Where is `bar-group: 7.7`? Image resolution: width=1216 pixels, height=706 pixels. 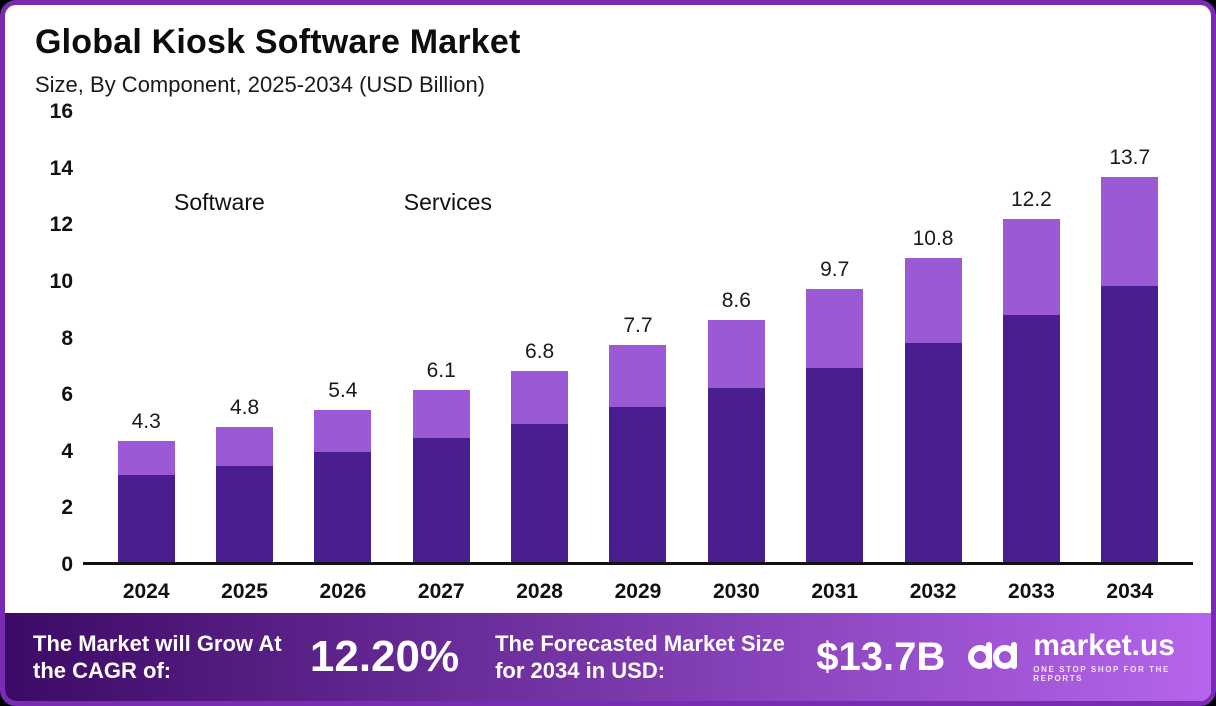 bar-group: 7.7 is located at coordinates (638, 337).